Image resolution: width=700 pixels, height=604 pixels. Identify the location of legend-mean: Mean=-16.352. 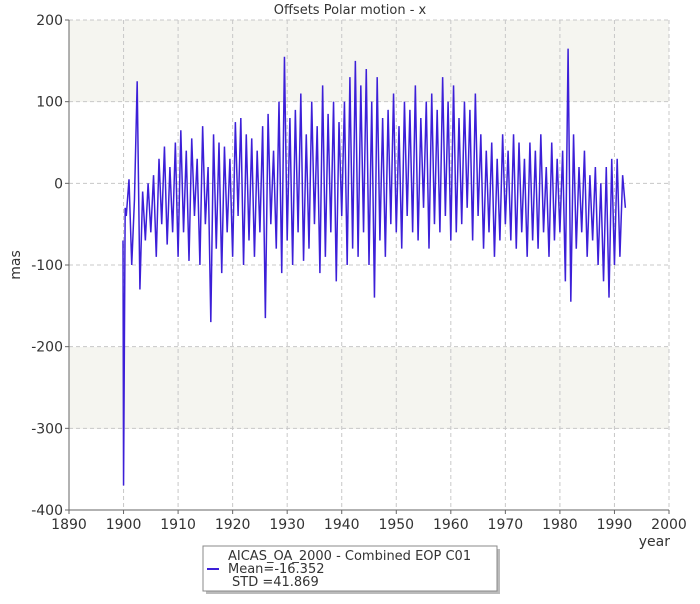
(276, 569).